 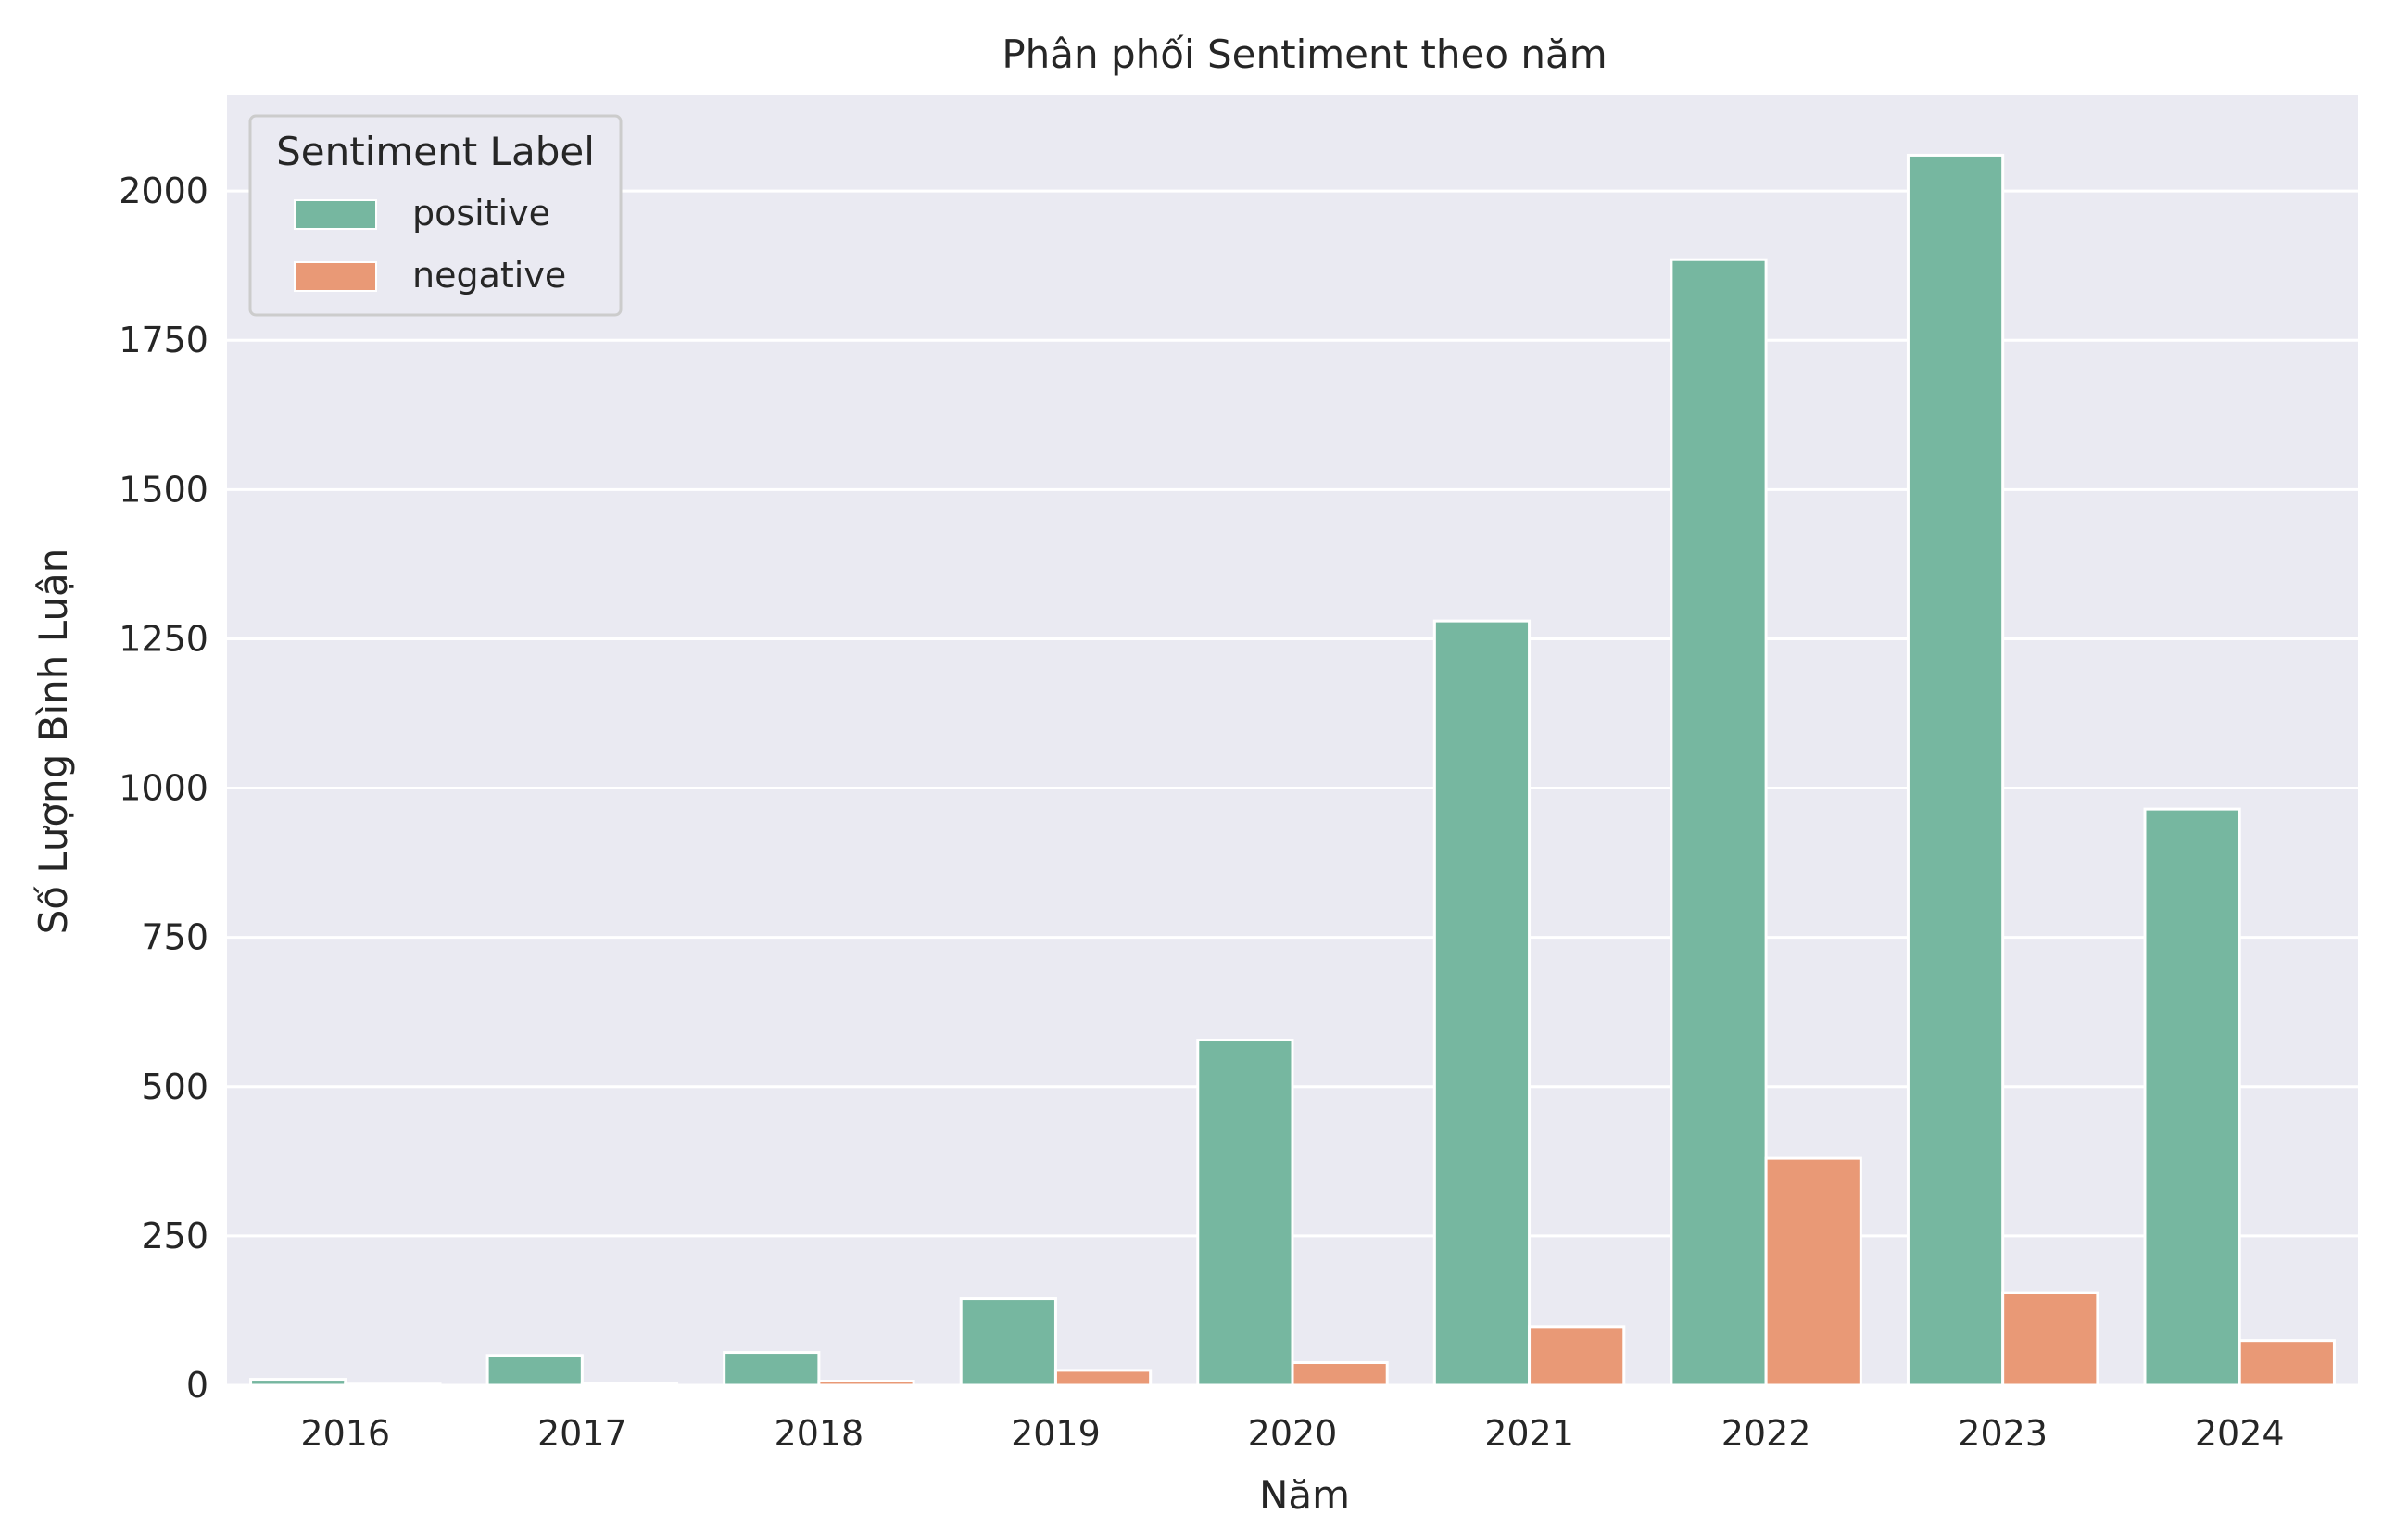 What do you see at coordinates (53, 742) in the screenshot?
I see `y-axis-title: Số Lượng Bình Luận` at bounding box center [53, 742].